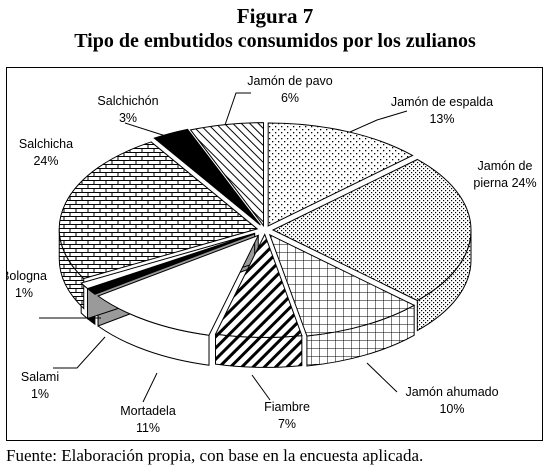 The width and height of the screenshot is (550, 474). What do you see at coordinates (148, 428) in the screenshot?
I see `label-mortadela-value: 11%` at bounding box center [148, 428].